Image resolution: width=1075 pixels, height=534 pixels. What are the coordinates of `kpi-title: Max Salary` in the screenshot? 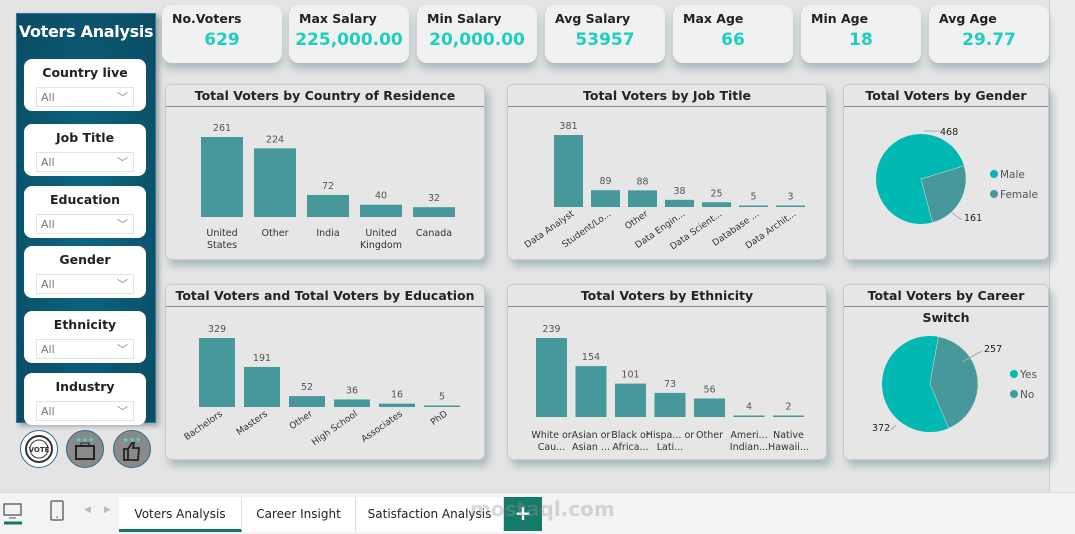 It's located at (338, 18).